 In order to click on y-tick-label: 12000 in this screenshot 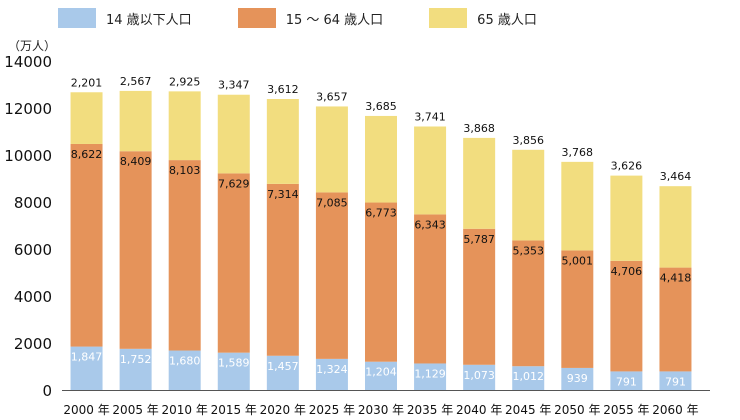, I will do `click(28, 109)`.